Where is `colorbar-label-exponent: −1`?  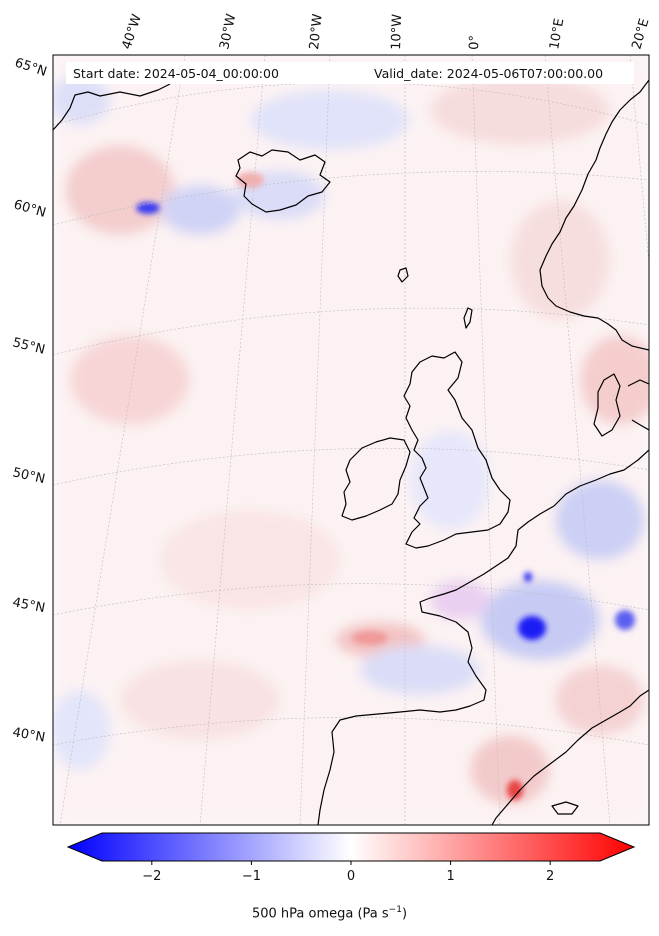 colorbar-label-exponent: −1 is located at coordinates (395, 910).